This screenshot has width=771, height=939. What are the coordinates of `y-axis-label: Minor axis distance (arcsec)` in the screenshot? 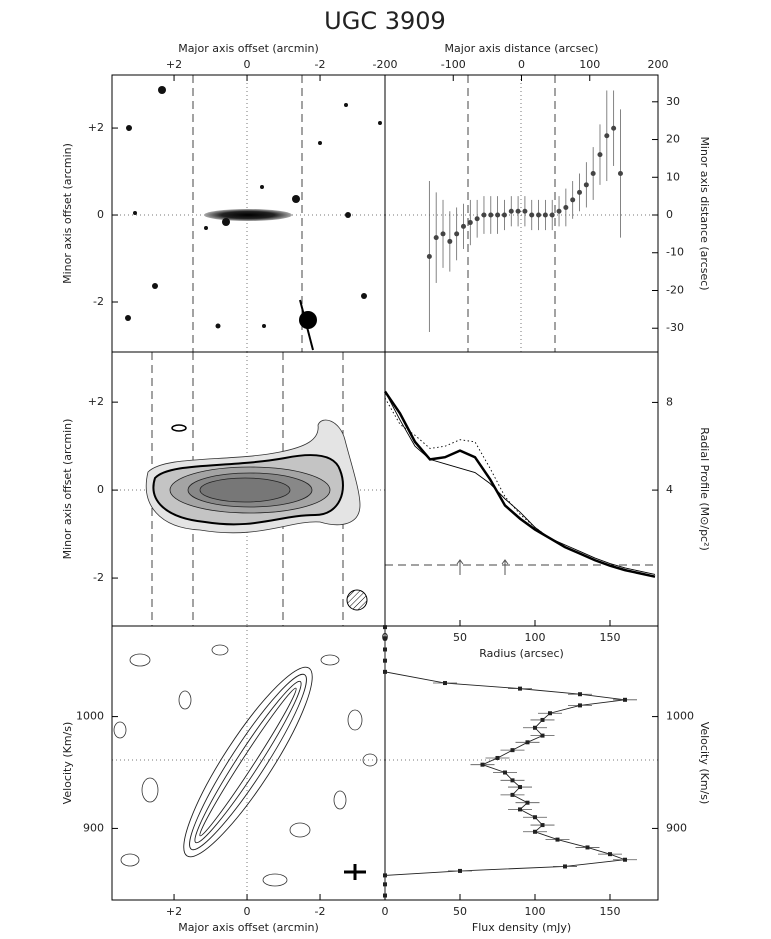 It's located at (704, 213).